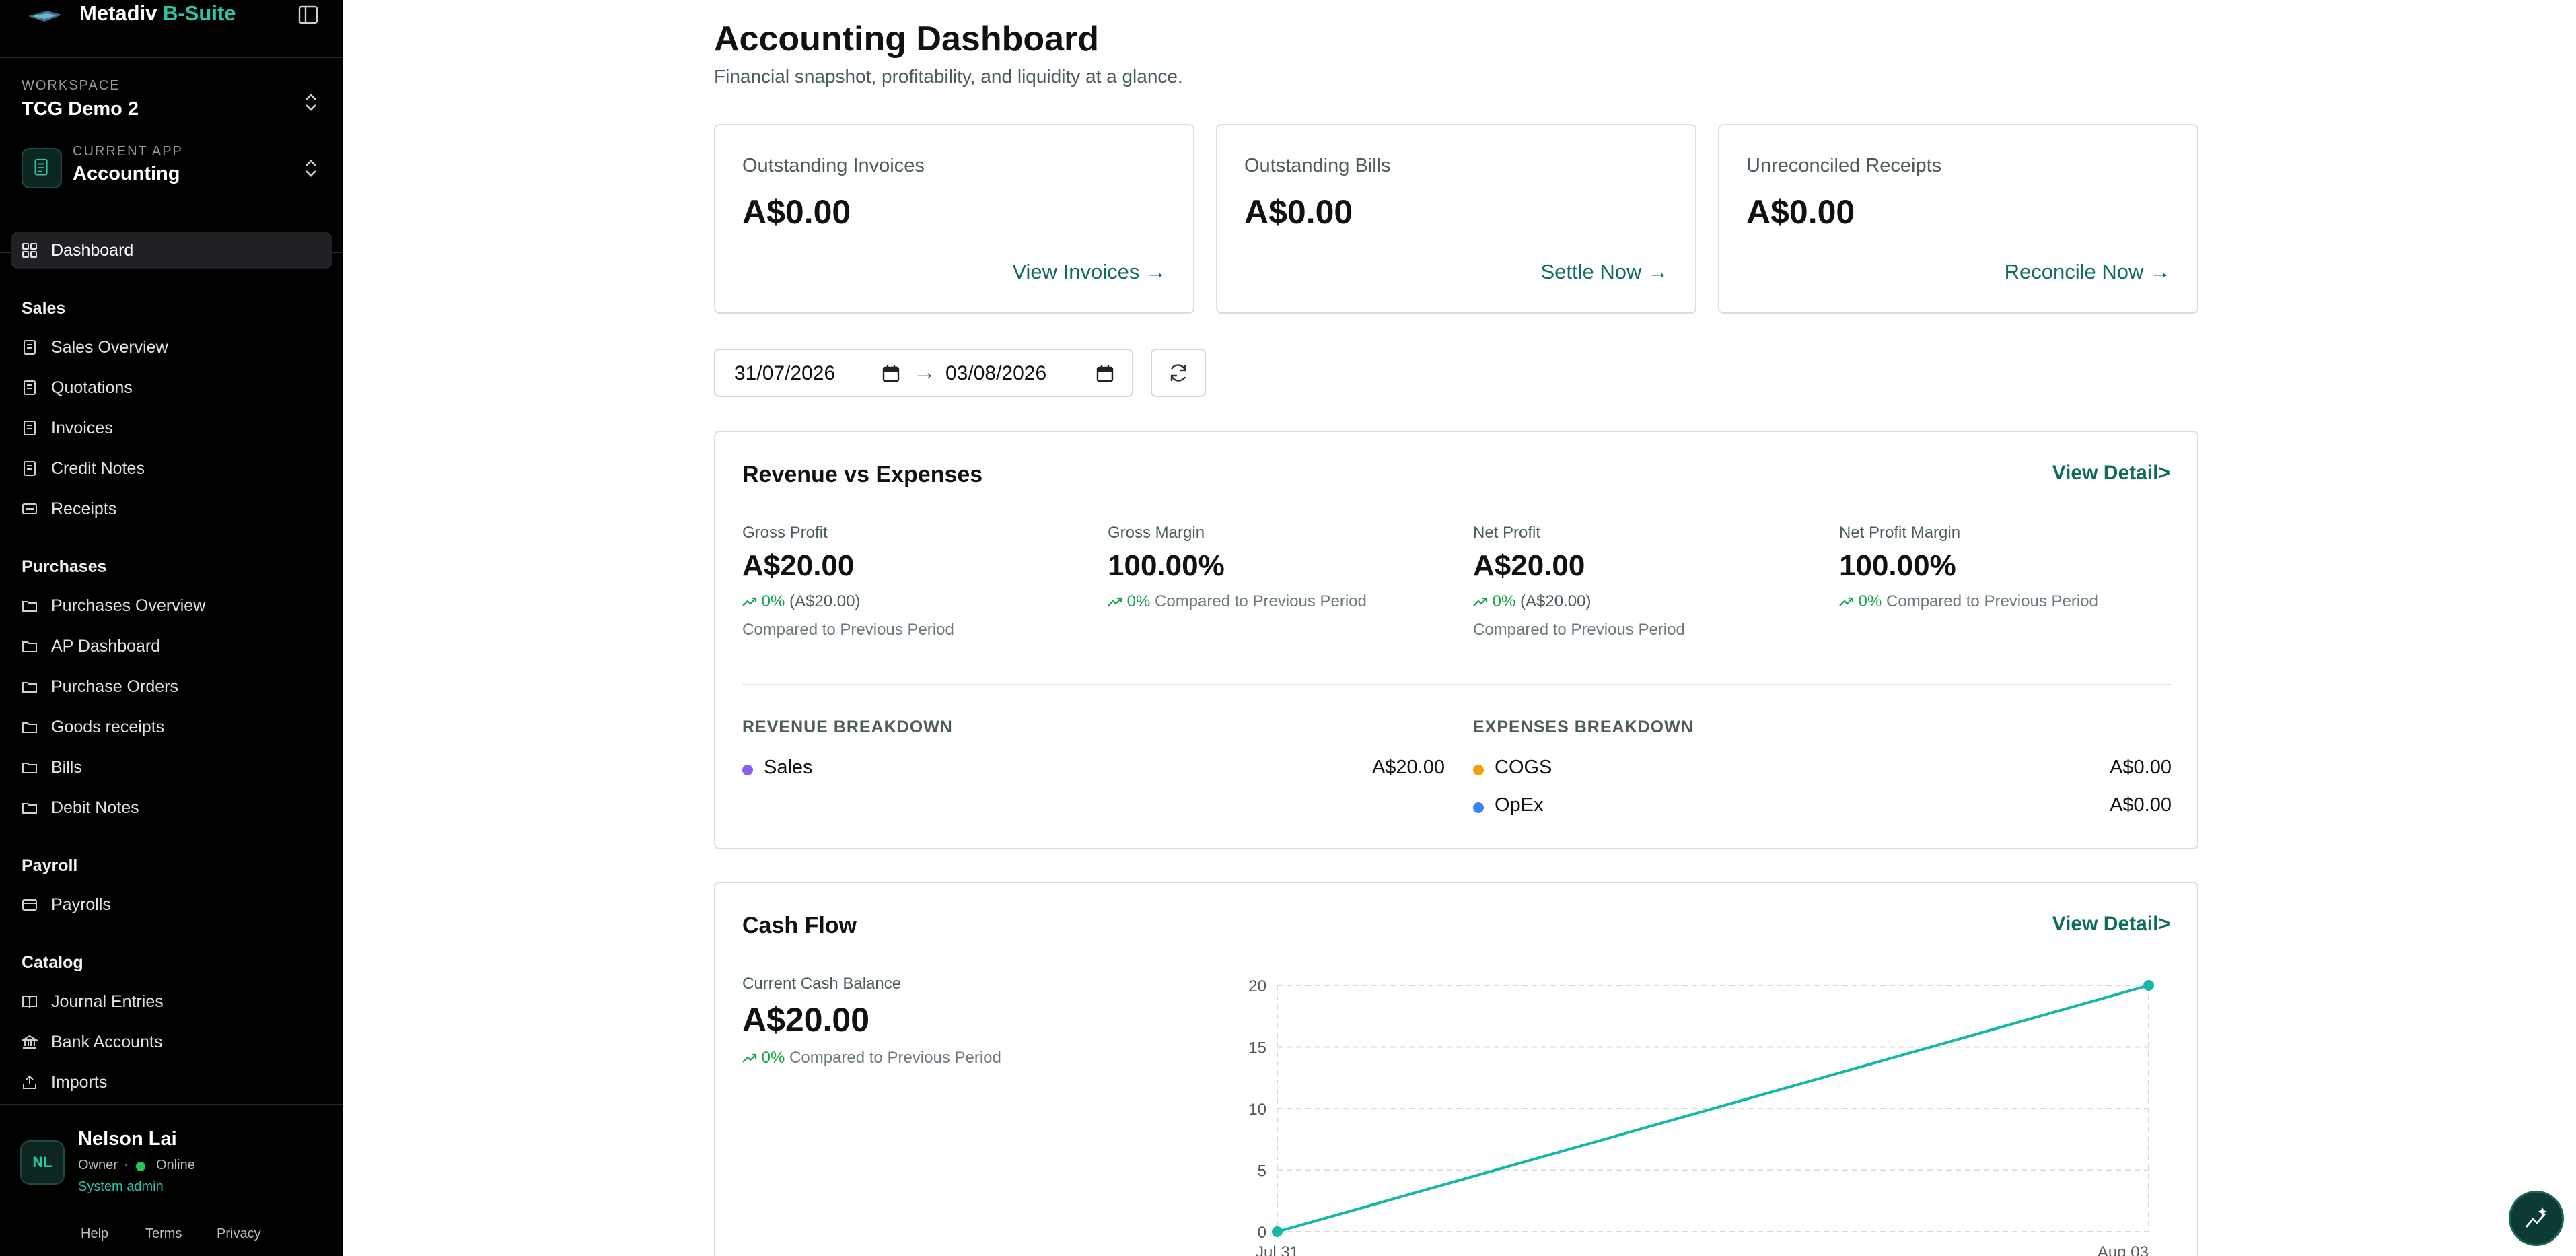 The height and width of the screenshot is (1256, 2576). I want to click on end-date-input: 03/08/2026, so click(996, 373).